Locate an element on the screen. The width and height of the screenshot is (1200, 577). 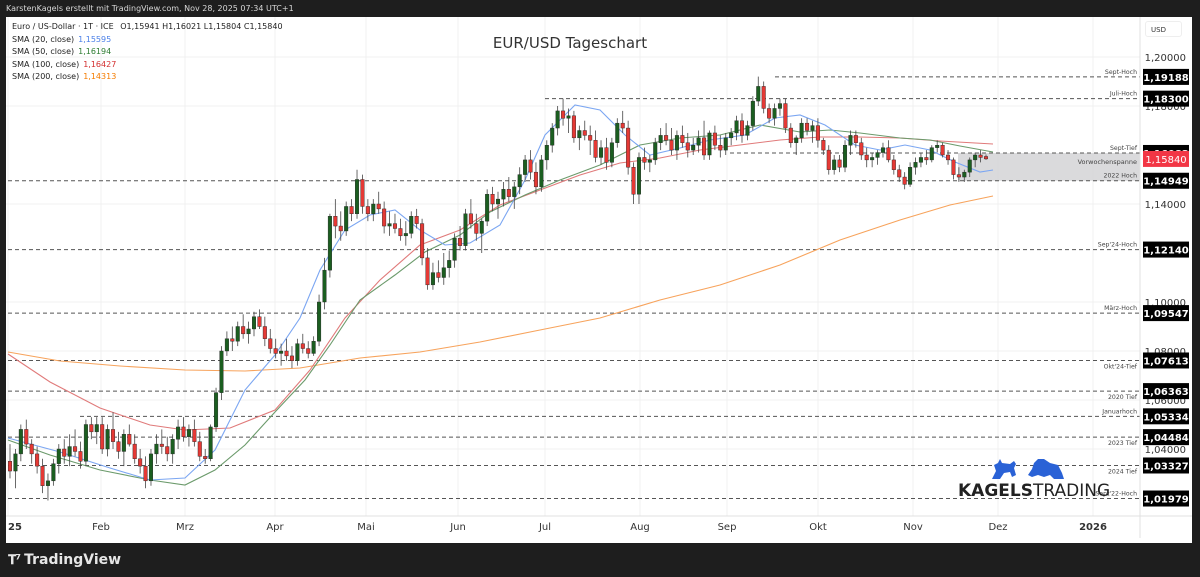
indicator-sma100: SMA (100, close) 1,16427 is located at coordinates (149, 65).